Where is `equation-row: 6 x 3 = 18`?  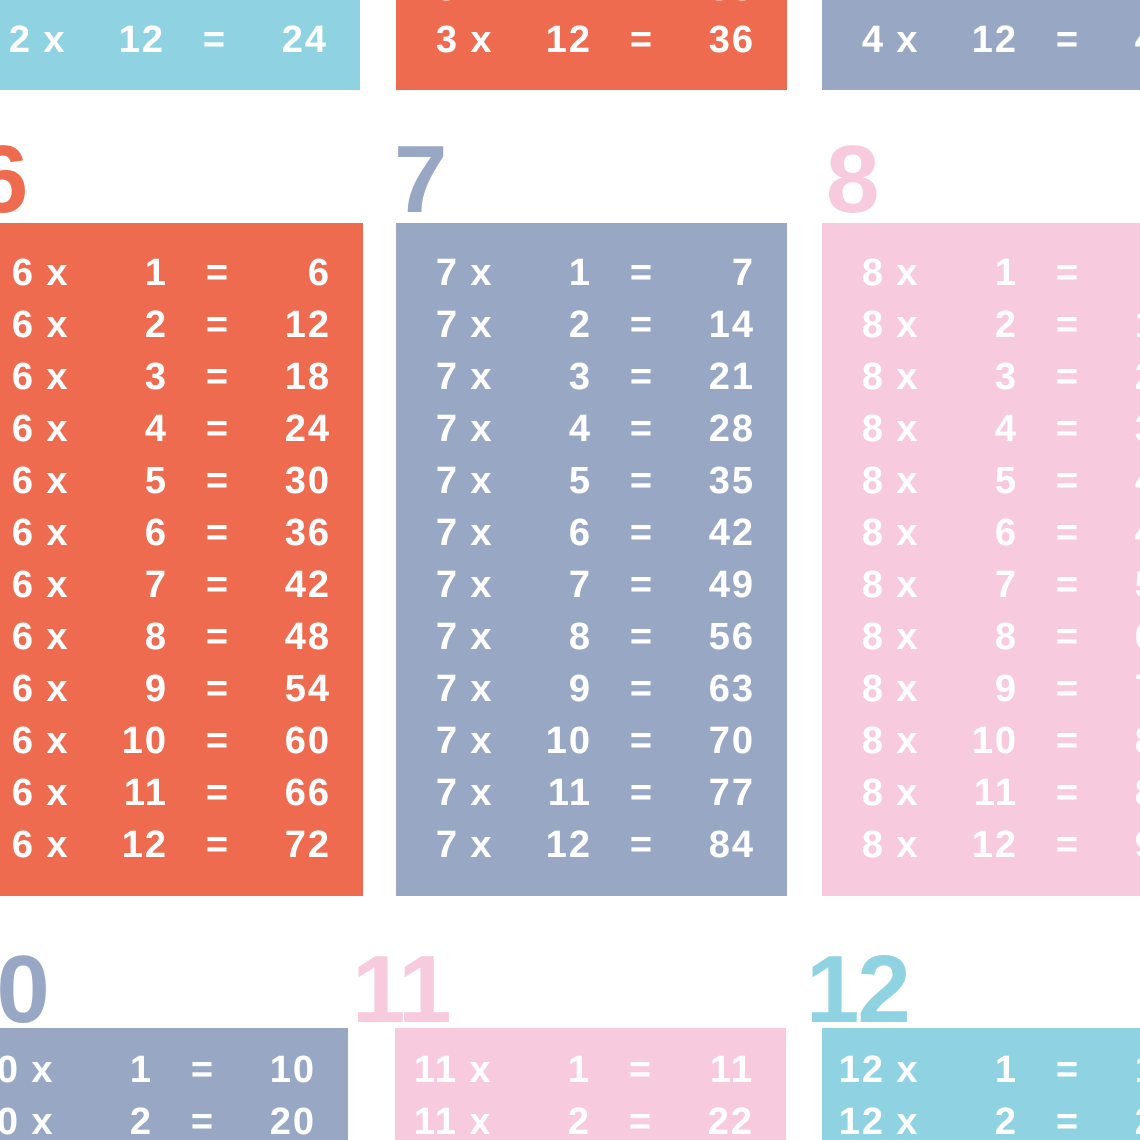
equation-row: 6 x 3 = 18 is located at coordinates (181, 377).